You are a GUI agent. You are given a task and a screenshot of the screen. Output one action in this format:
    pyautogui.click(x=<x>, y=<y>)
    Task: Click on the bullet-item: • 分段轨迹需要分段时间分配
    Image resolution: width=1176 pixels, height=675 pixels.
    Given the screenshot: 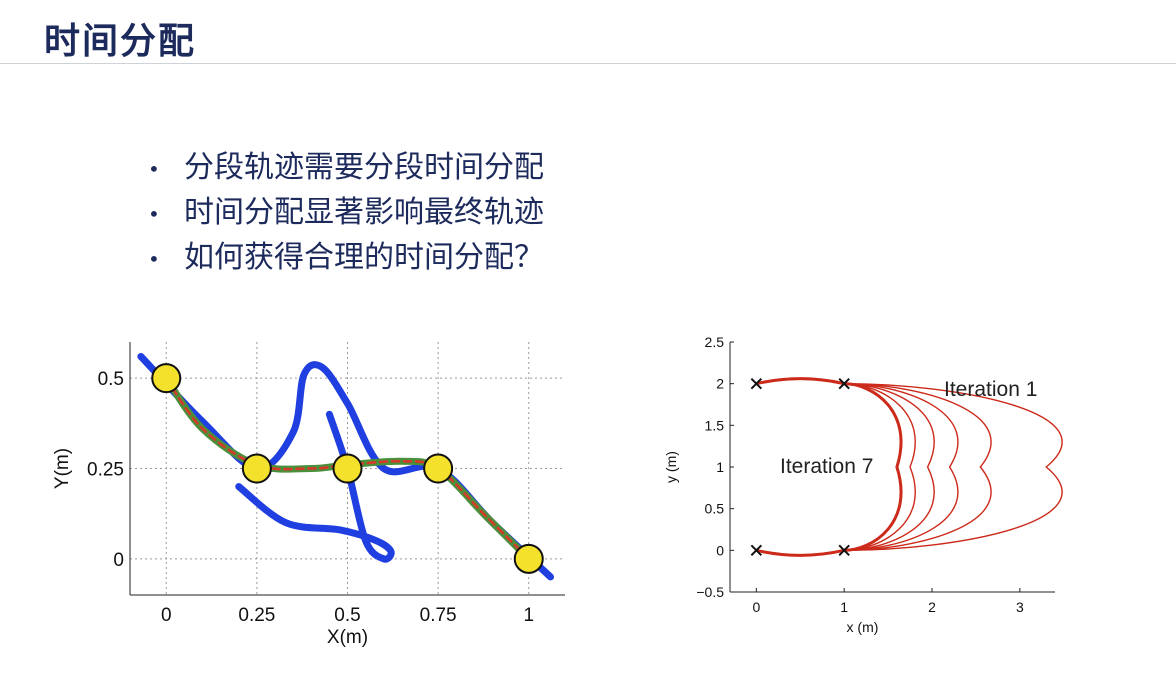 What is the action you would take?
    pyautogui.click(x=346, y=168)
    